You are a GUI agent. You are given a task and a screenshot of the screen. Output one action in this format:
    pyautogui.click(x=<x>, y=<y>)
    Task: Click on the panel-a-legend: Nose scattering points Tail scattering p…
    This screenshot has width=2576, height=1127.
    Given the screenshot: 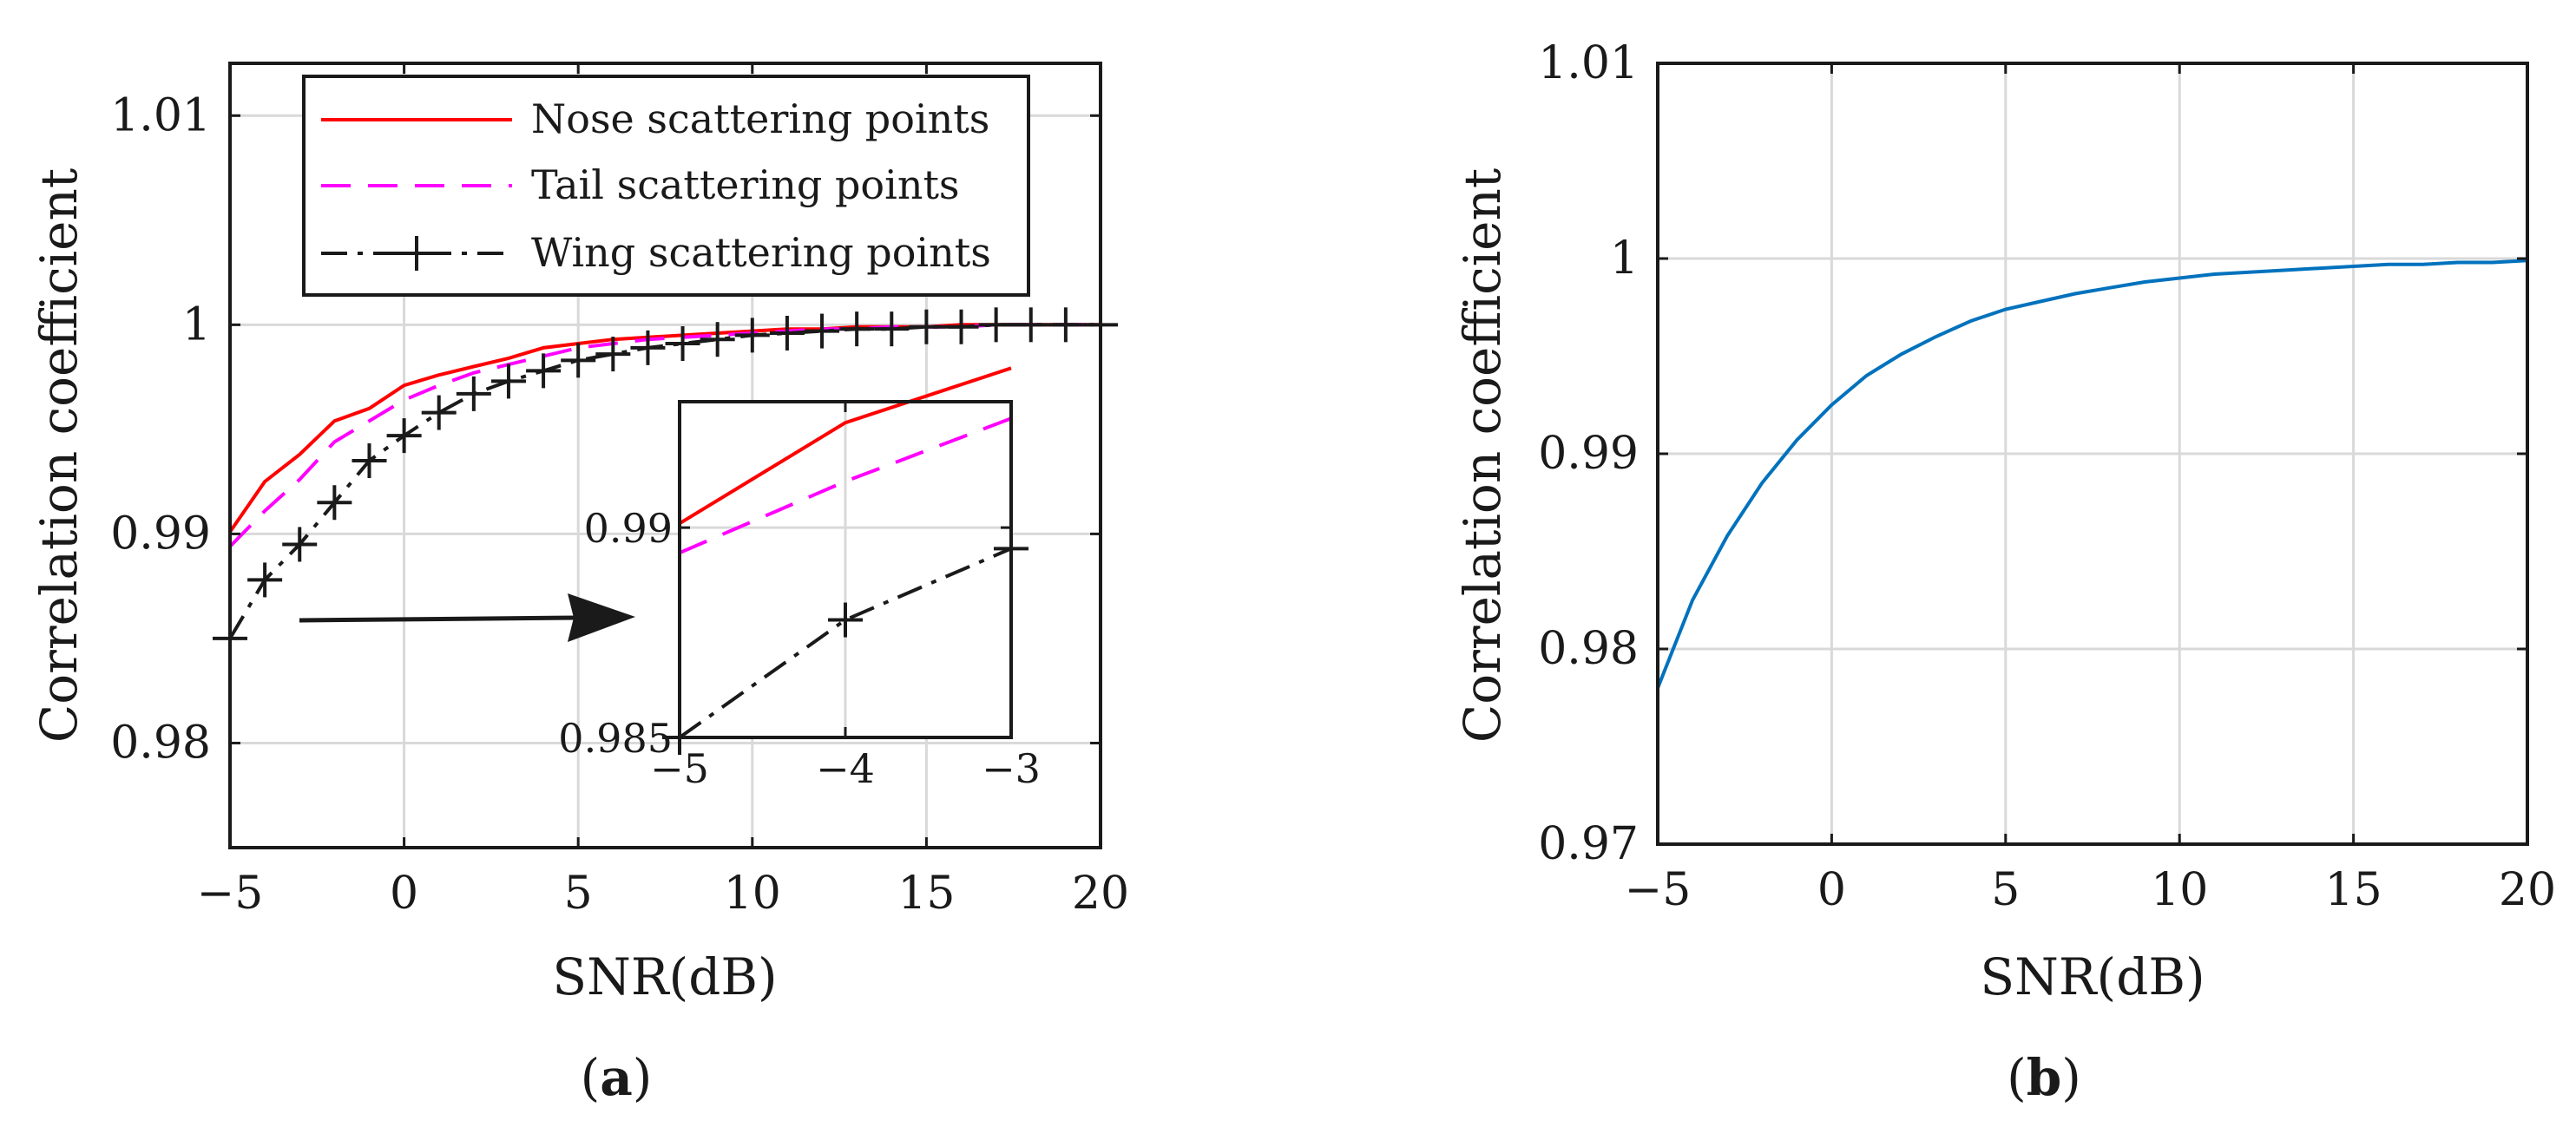 What is the action you would take?
    pyautogui.click(x=666, y=186)
    